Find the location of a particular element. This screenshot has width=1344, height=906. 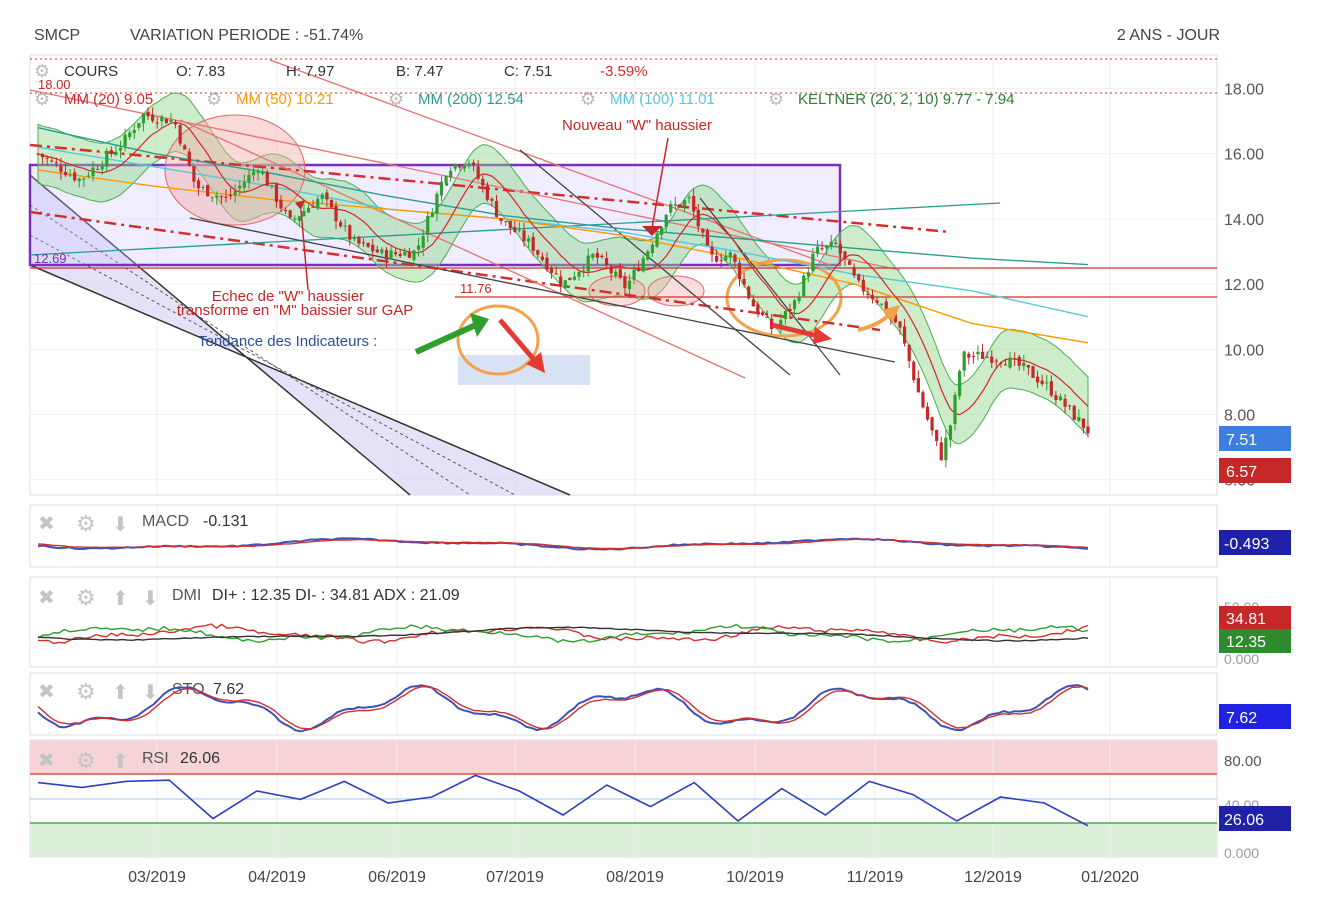

mm100-line is located at coordinates (563, 232).